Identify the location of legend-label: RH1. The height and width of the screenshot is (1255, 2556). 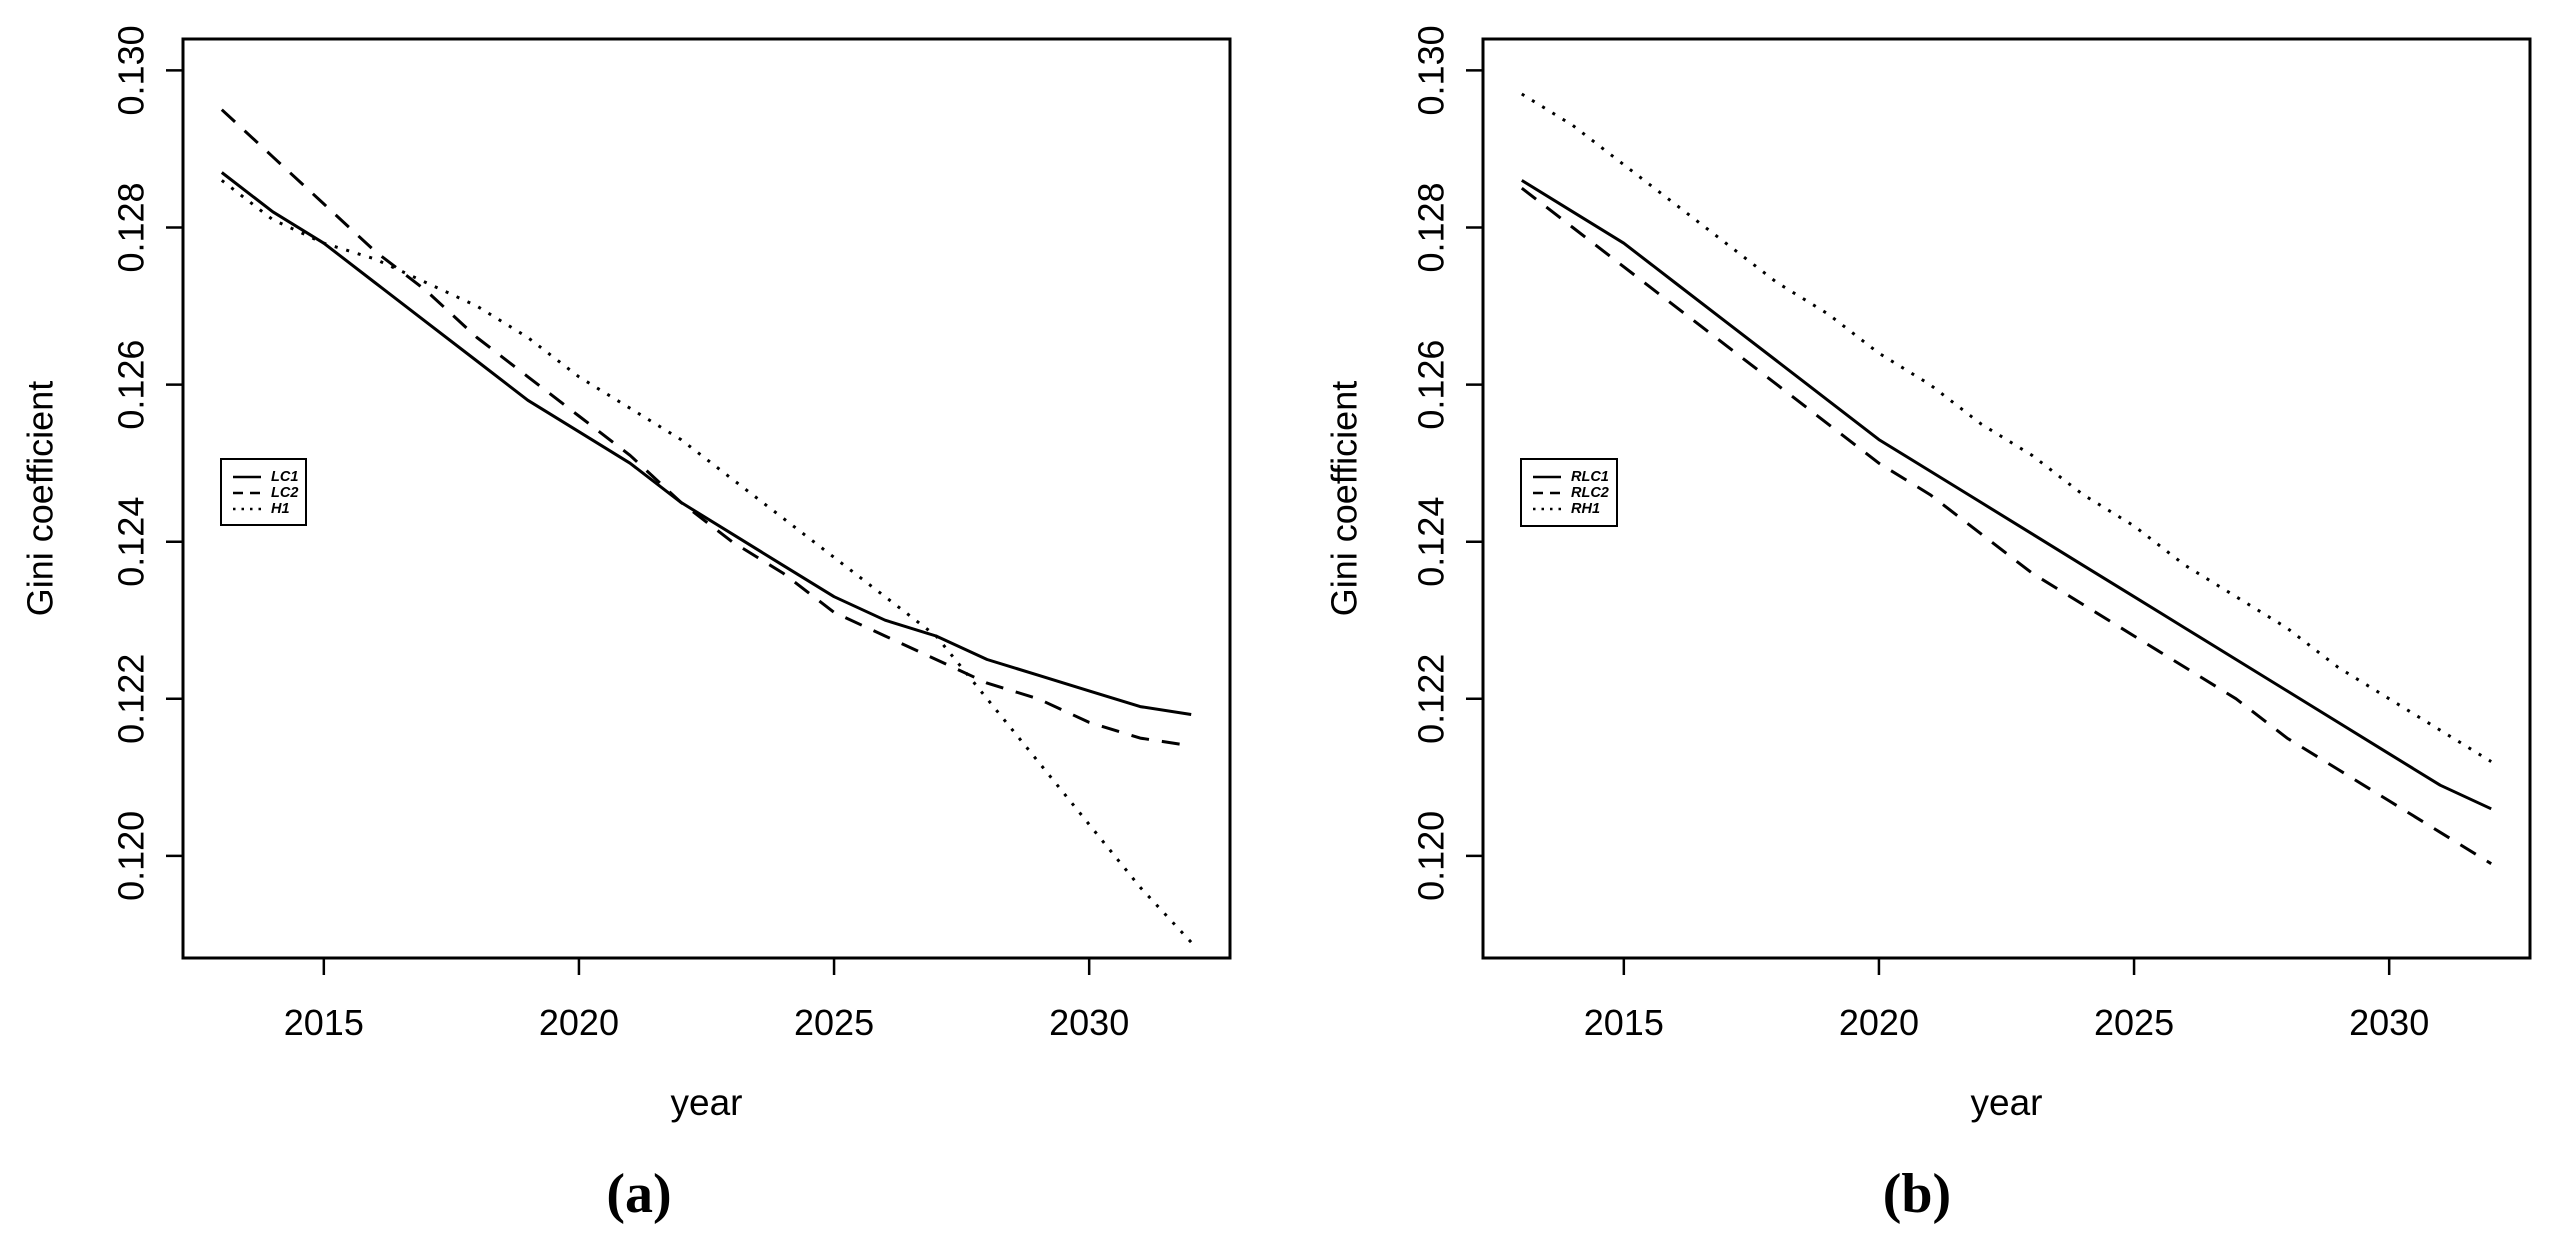
(1585, 509).